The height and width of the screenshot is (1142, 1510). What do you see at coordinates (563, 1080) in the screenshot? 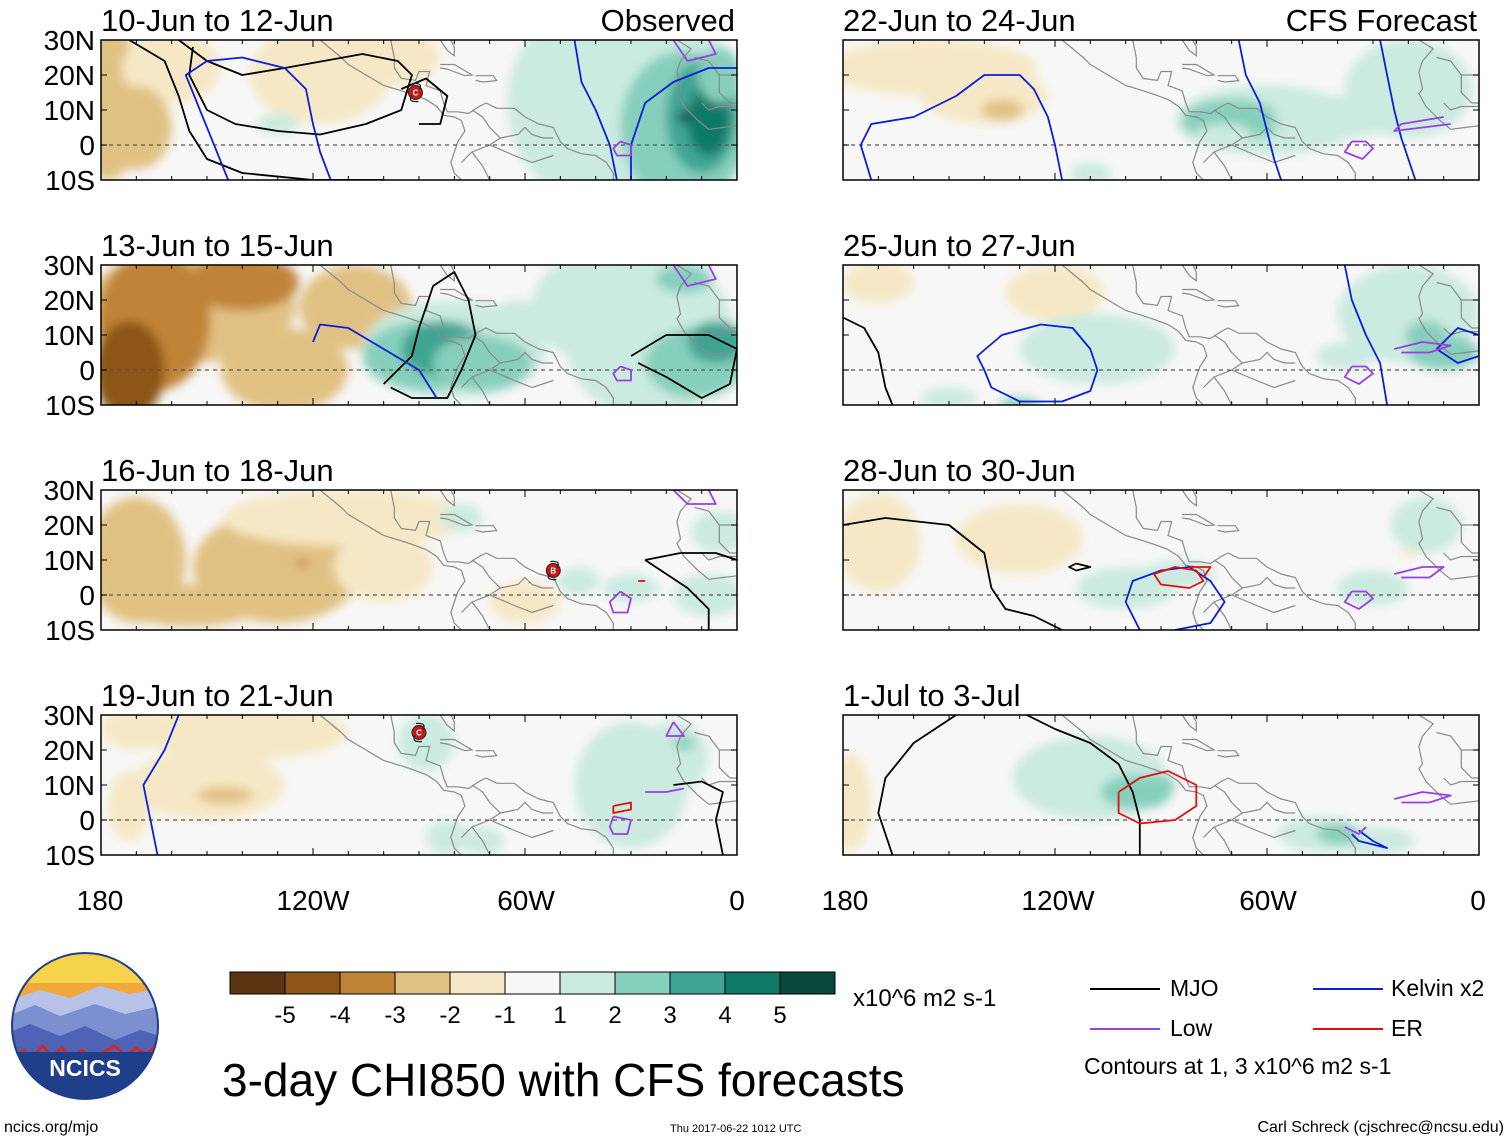
I see `figure-title: 3-day CHI850 with CFS forecasts` at bounding box center [563, 1080].